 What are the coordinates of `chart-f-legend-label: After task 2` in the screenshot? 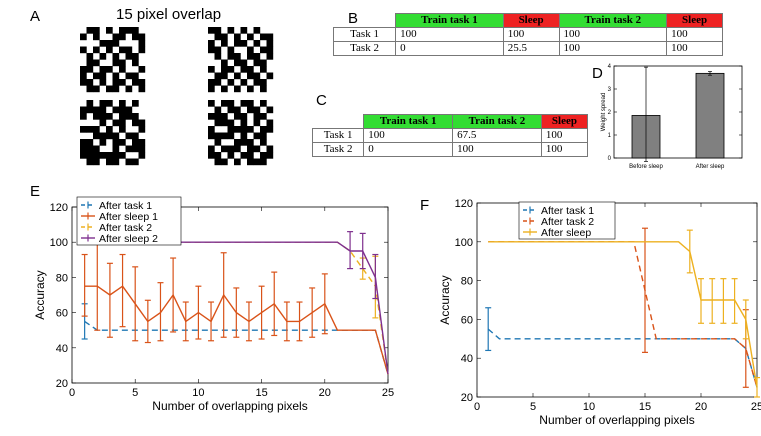 It's located at (567, 222).